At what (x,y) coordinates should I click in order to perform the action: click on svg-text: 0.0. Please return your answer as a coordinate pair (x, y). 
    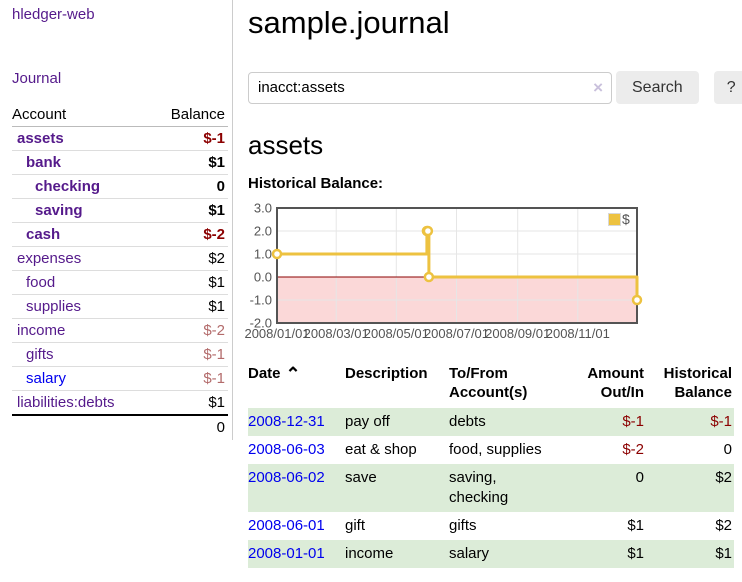
    Looking at the image, I should click on (263, 277).